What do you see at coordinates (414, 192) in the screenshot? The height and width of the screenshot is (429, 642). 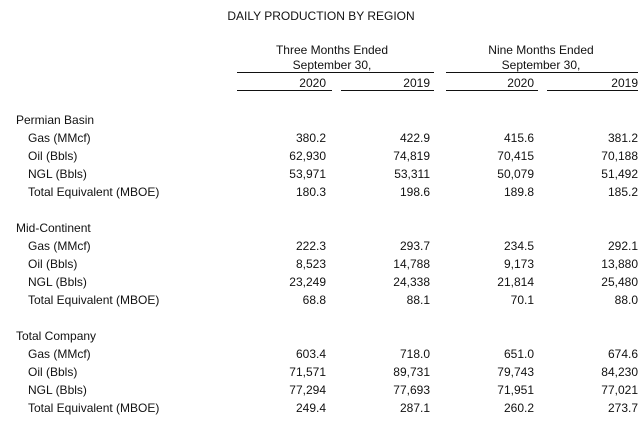 I see `table-cell: 198.6` at bounding box center [414, 192].